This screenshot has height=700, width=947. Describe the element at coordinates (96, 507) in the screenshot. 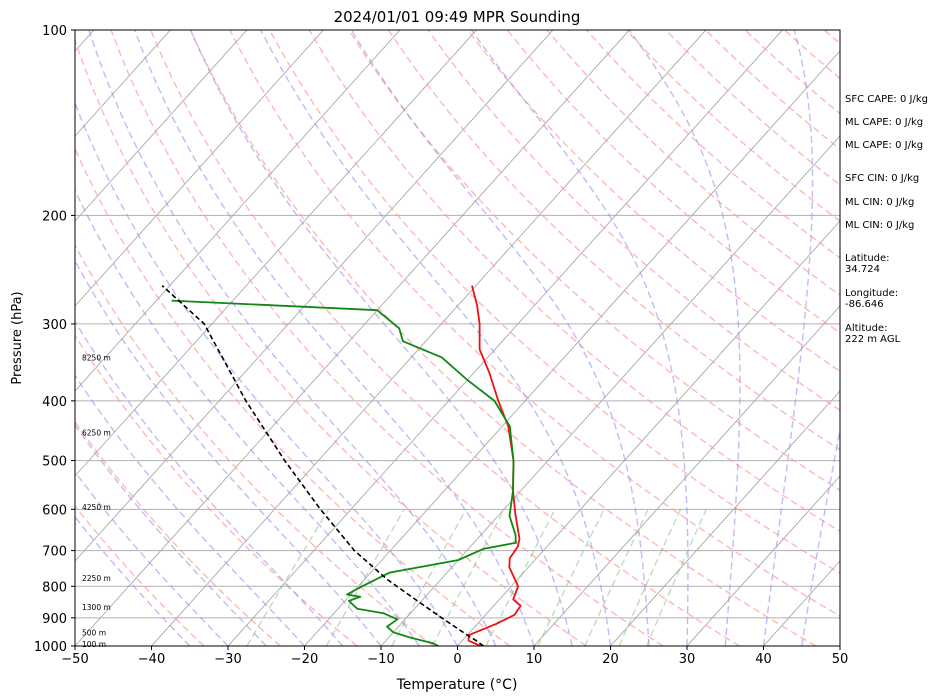

I see `height-label: 4250 m` at that location.